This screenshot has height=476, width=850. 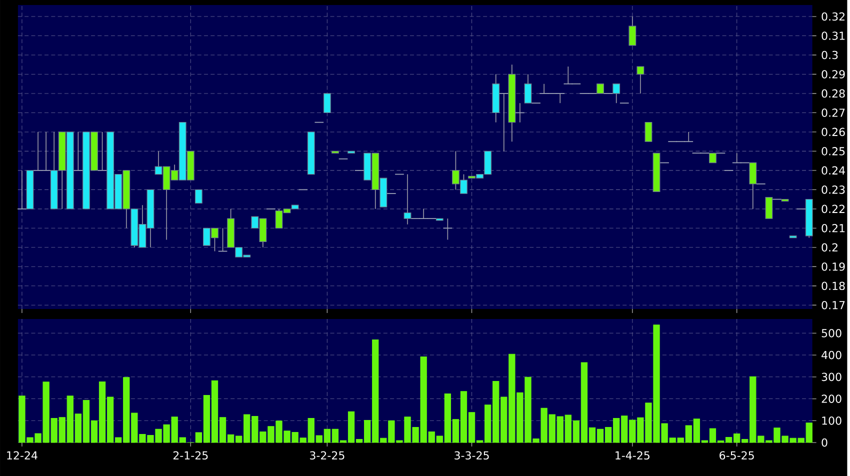 What do you see at coordinates (833, 93) in the screenshot?
I see `y-tick-label: 0.28` at bounding box center [833, 93].